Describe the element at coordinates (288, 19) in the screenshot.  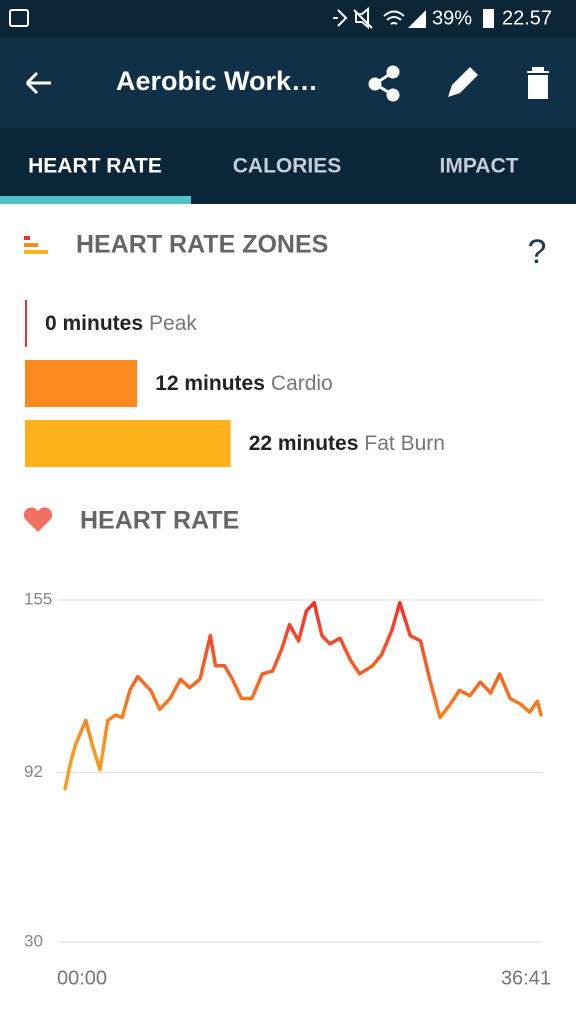
I see `status-bar` at that location.